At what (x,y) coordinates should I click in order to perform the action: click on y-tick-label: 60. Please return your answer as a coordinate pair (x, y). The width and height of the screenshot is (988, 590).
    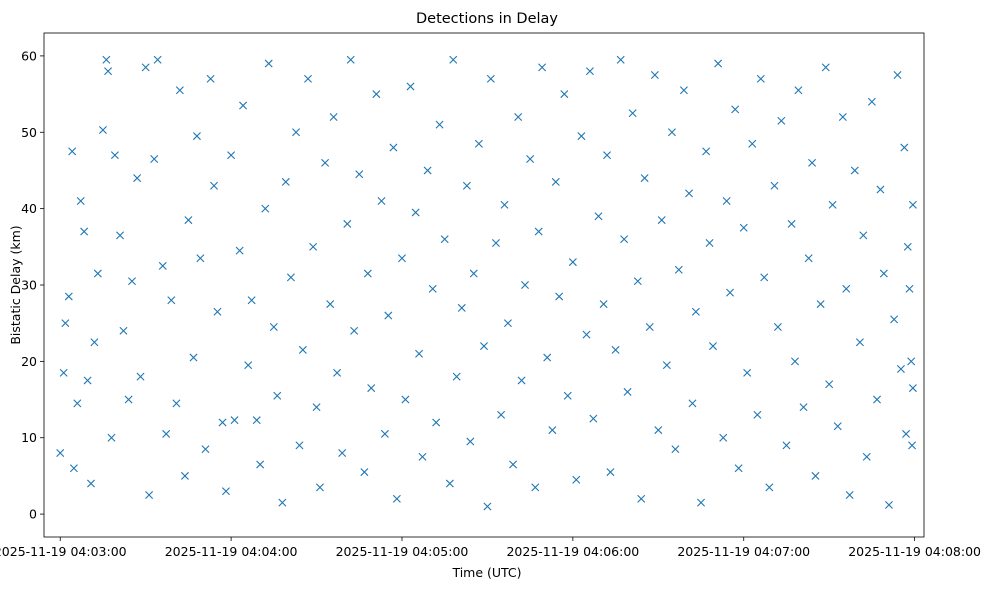
    Looking at the image, I should click on (29, 55).